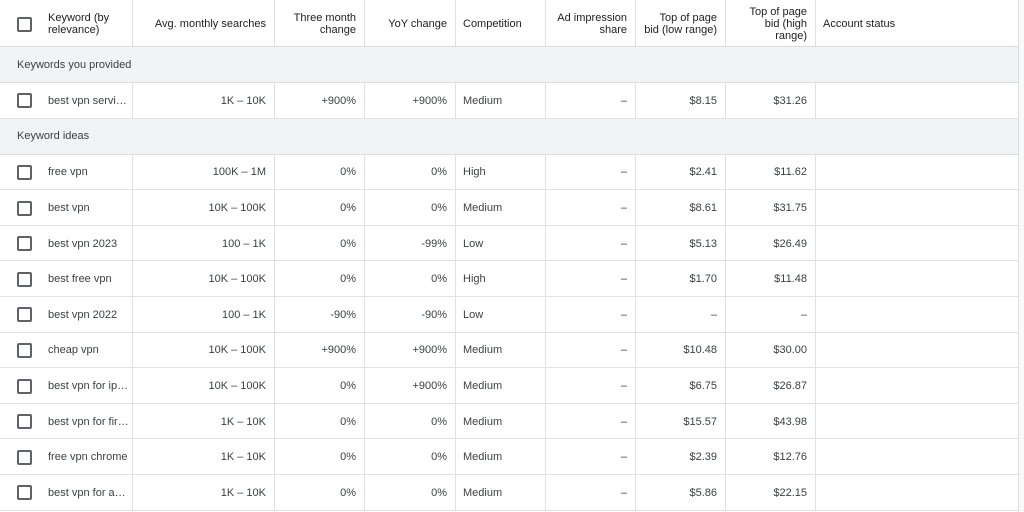  Describe the element at coordinates (24, 24) in the screenshot. I see `select-all-checkbox` at that location.